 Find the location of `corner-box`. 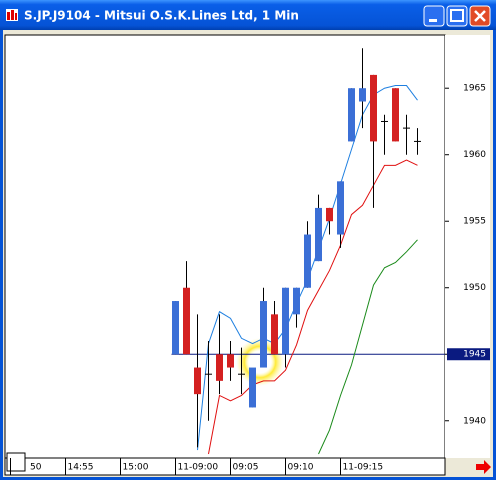

corner-box is located at coordinates (16, 462).